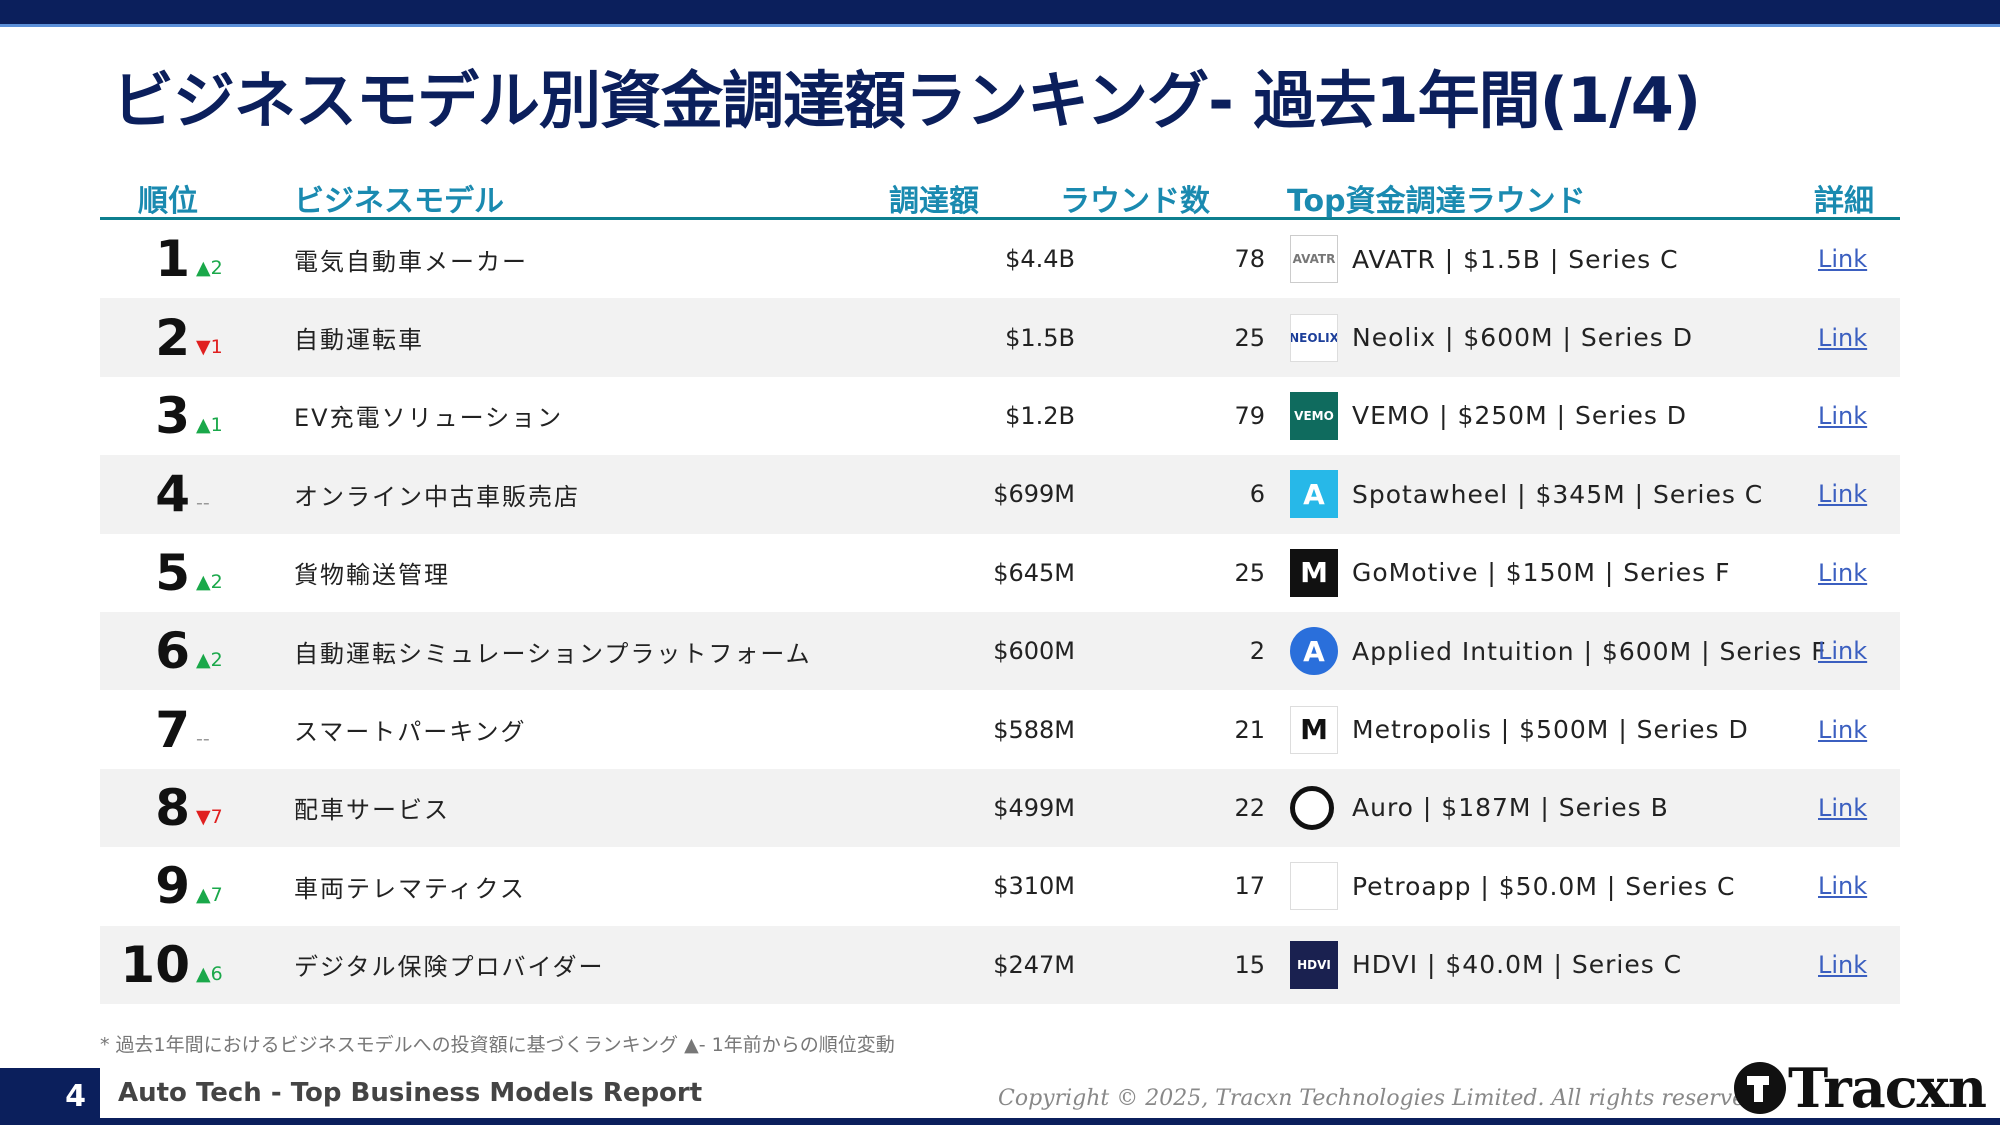  I want to click on top-funding-round: Neolix | $600M | Series D, so click(1522, 338).